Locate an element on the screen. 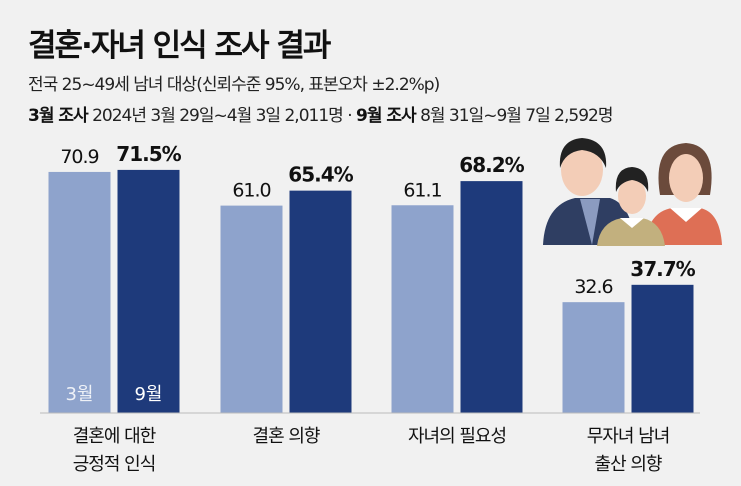  legend-label-1: 9월 is located at coordinates (148, 394).